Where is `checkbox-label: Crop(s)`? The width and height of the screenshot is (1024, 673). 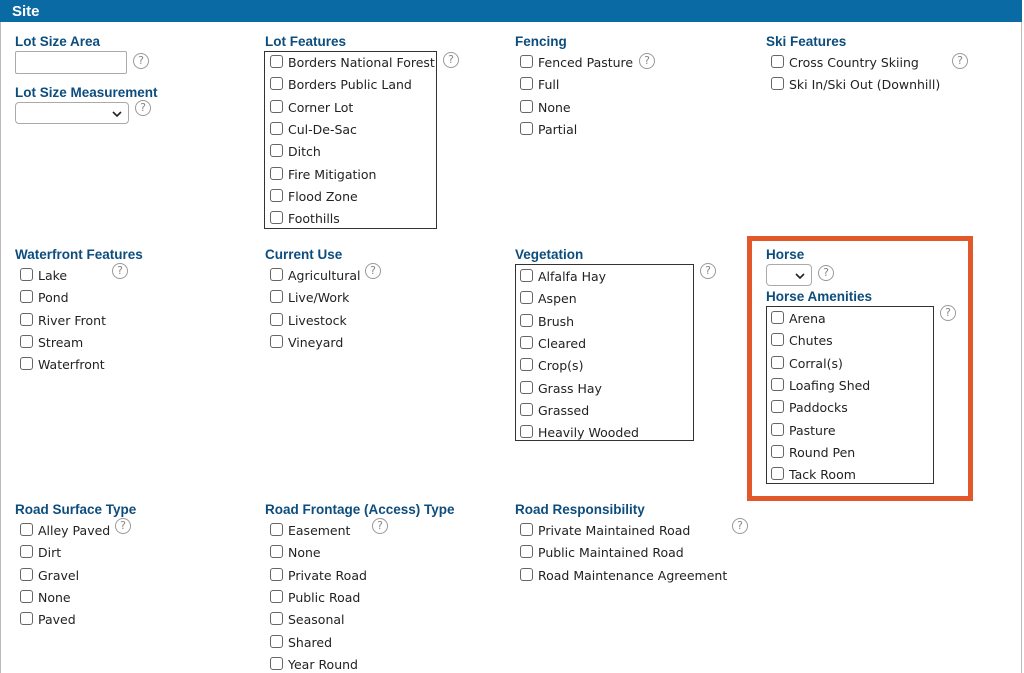 checkbox-label: Crop(s) is located at coordinates (561, 366).